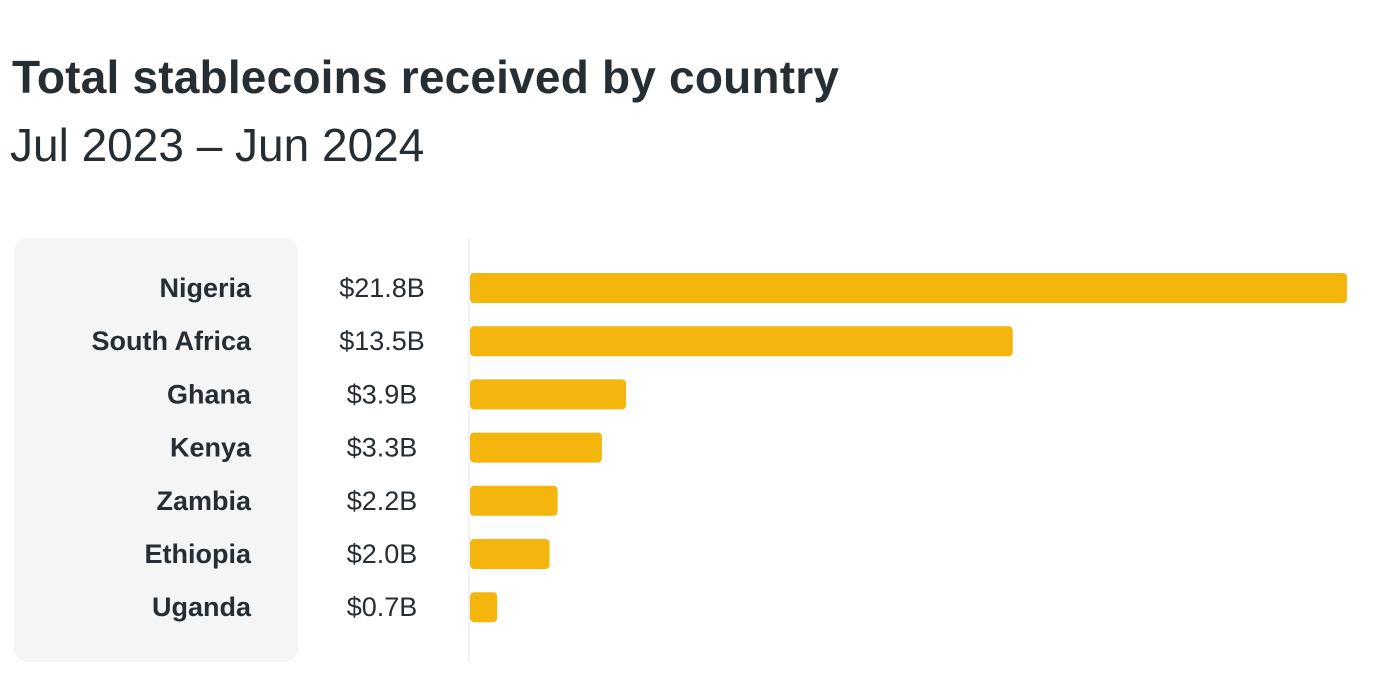 The image size is (1379, 700). Describe the element at coordinates (204, 501) in the screenshot. I see `category-label-zambia: Zambia` at that location.